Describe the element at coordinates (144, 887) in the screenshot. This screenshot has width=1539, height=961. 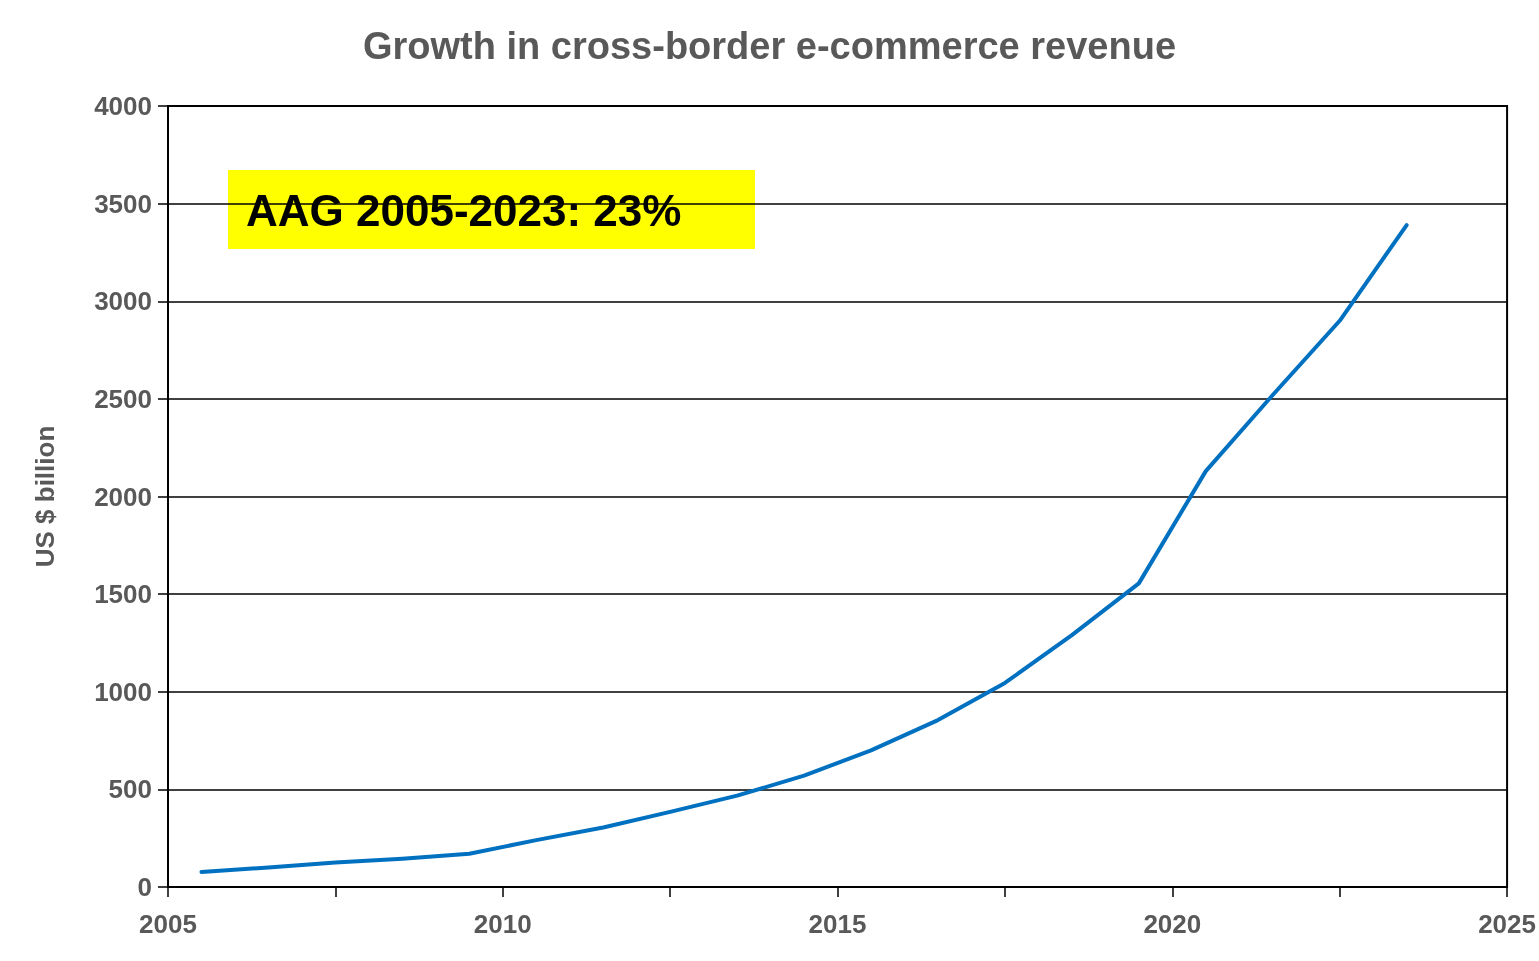
I see `y-tick-label: 0` at that location.